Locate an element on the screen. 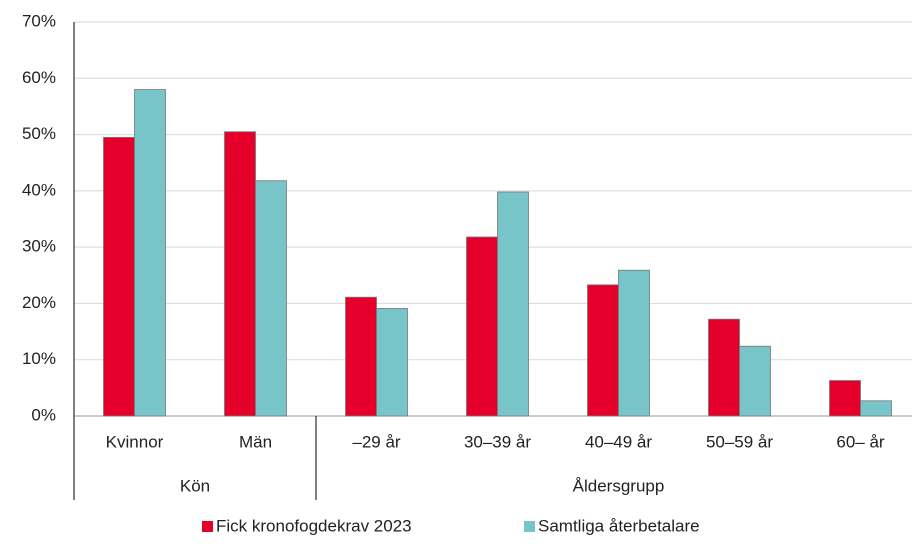  y-tick-label: 30% is located at coordinates (39, 246).